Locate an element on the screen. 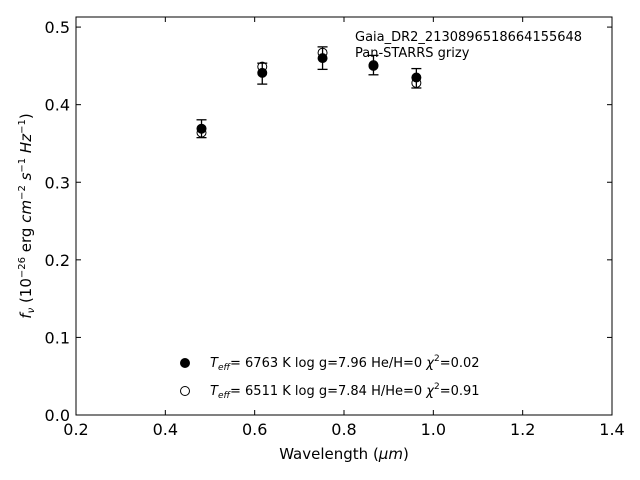 The image size is (640, 480). x-tick-label: 0.8 is located at coordinates (343, 429).